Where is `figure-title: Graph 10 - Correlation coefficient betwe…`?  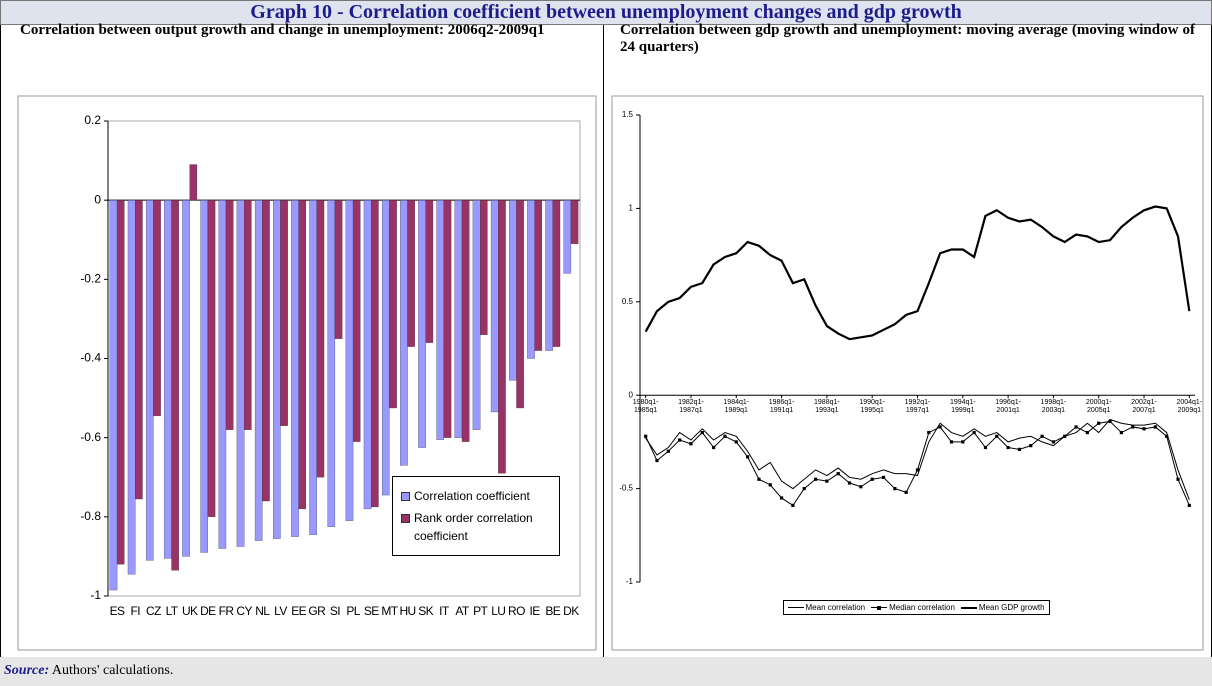 figure-title: Graph 10 - Correlation coefficient betwe… is located at coordinates (606, 12).